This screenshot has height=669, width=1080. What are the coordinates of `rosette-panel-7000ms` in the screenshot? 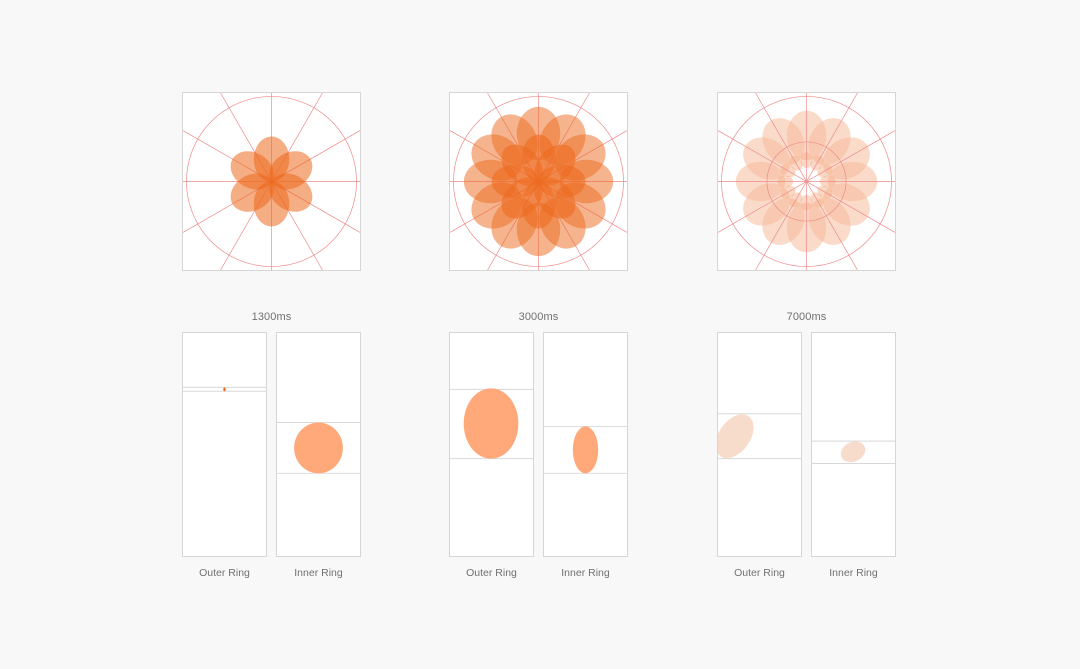 It's located at (806, 181).